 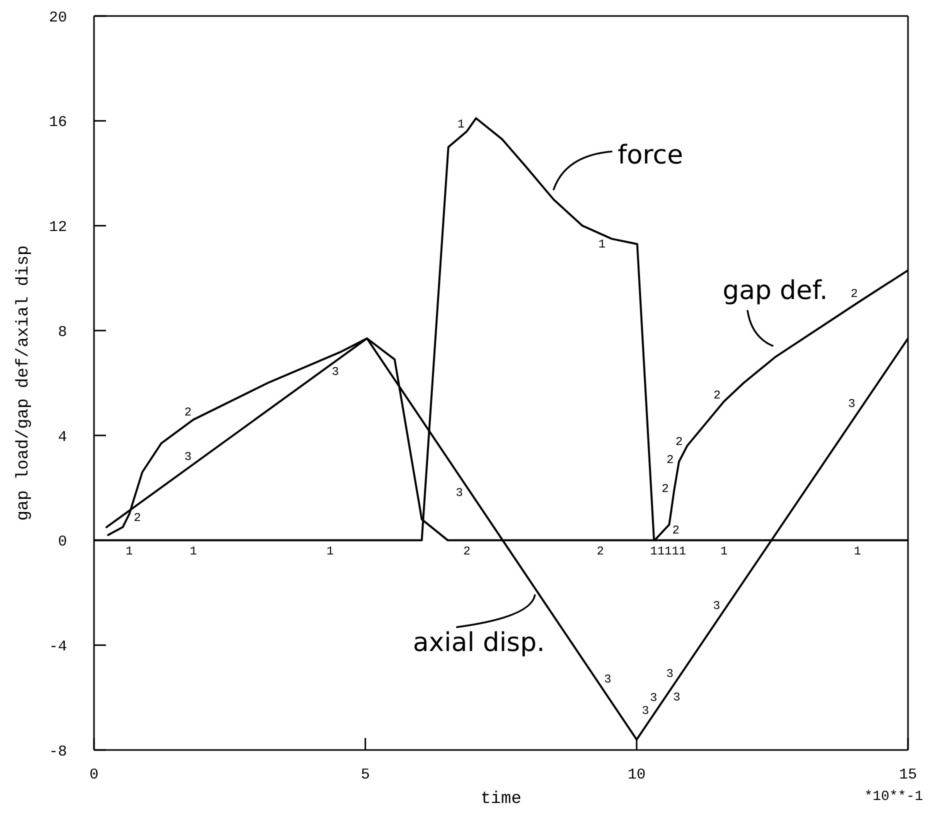 I want to click on y-tick-label: 4, so click(x=62, y=437).